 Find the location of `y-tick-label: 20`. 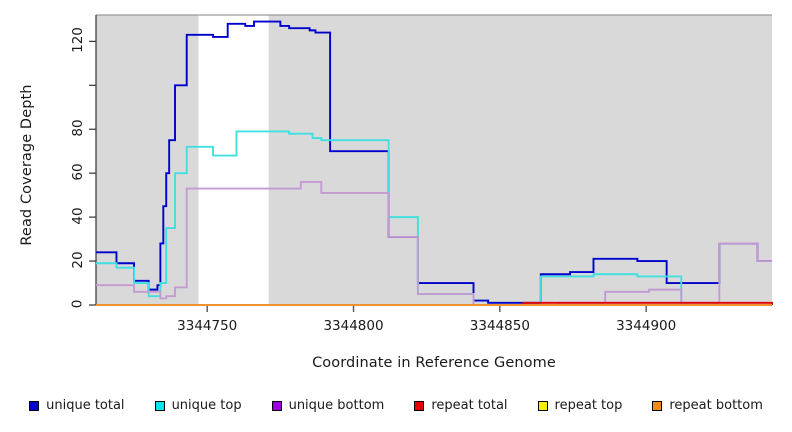

y-tick-label: 20 is located at coordinates (78, 260).